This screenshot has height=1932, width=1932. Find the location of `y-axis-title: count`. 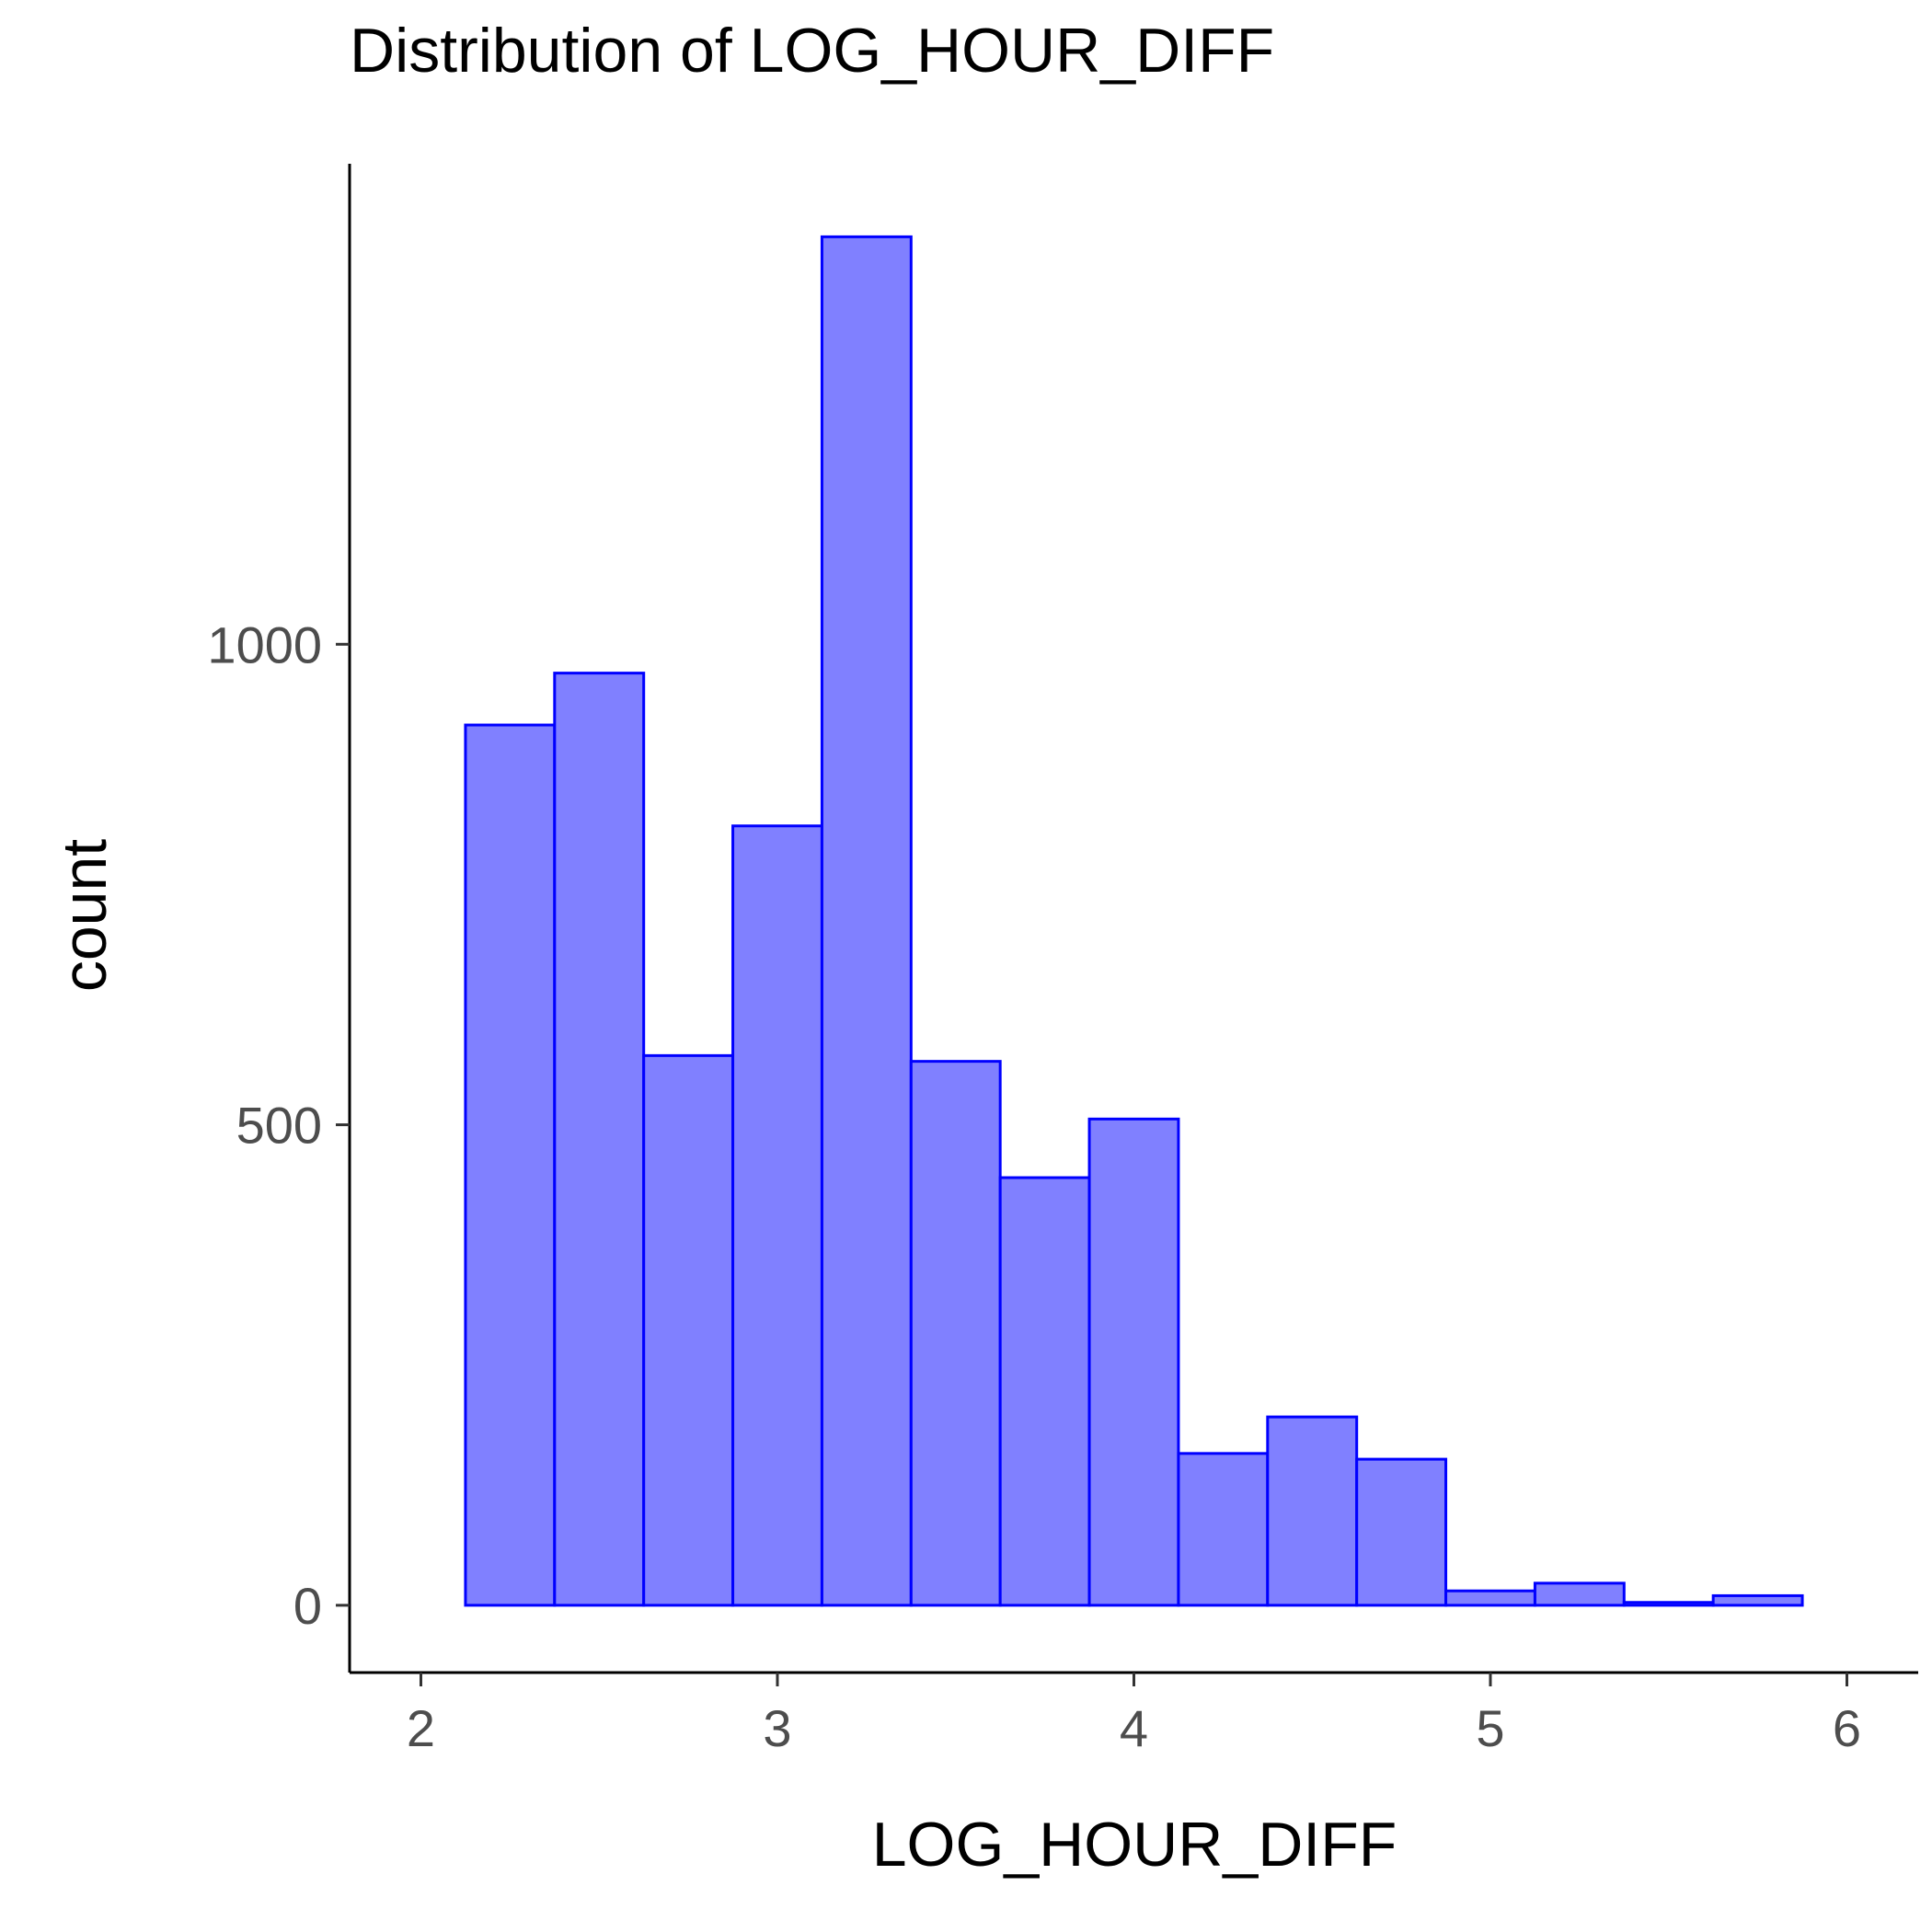

y-axis-title: count is located at coordinates (85, 915).